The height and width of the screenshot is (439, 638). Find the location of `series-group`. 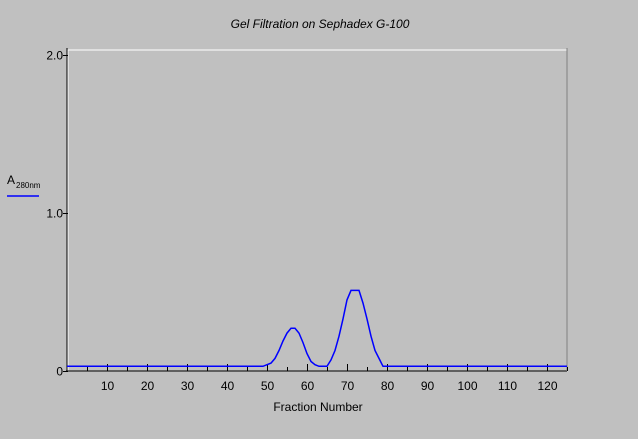

series-group is located at coordinates (317, 328).